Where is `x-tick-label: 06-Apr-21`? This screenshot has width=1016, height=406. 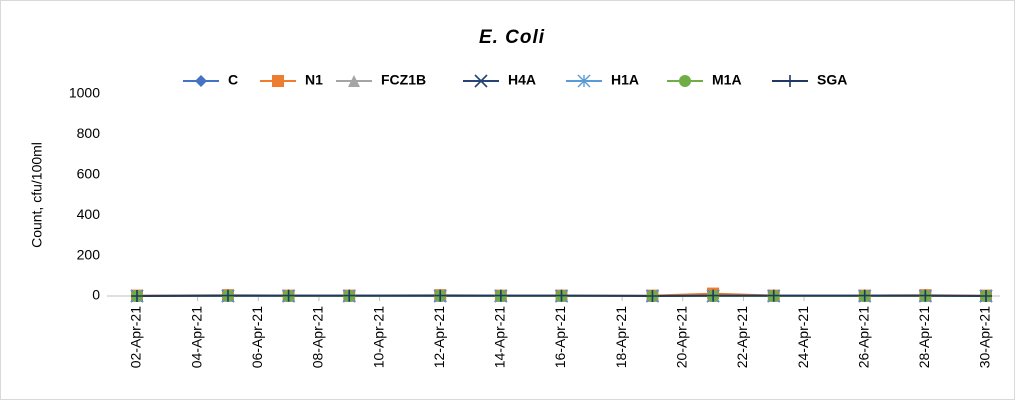 x-tick-label: 06-Apr-21 is located at coordinates (257, 337).